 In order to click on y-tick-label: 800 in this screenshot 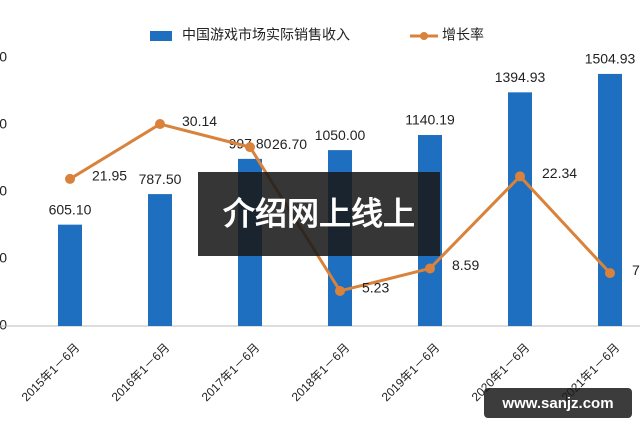, I will do `click(3, 191)`.